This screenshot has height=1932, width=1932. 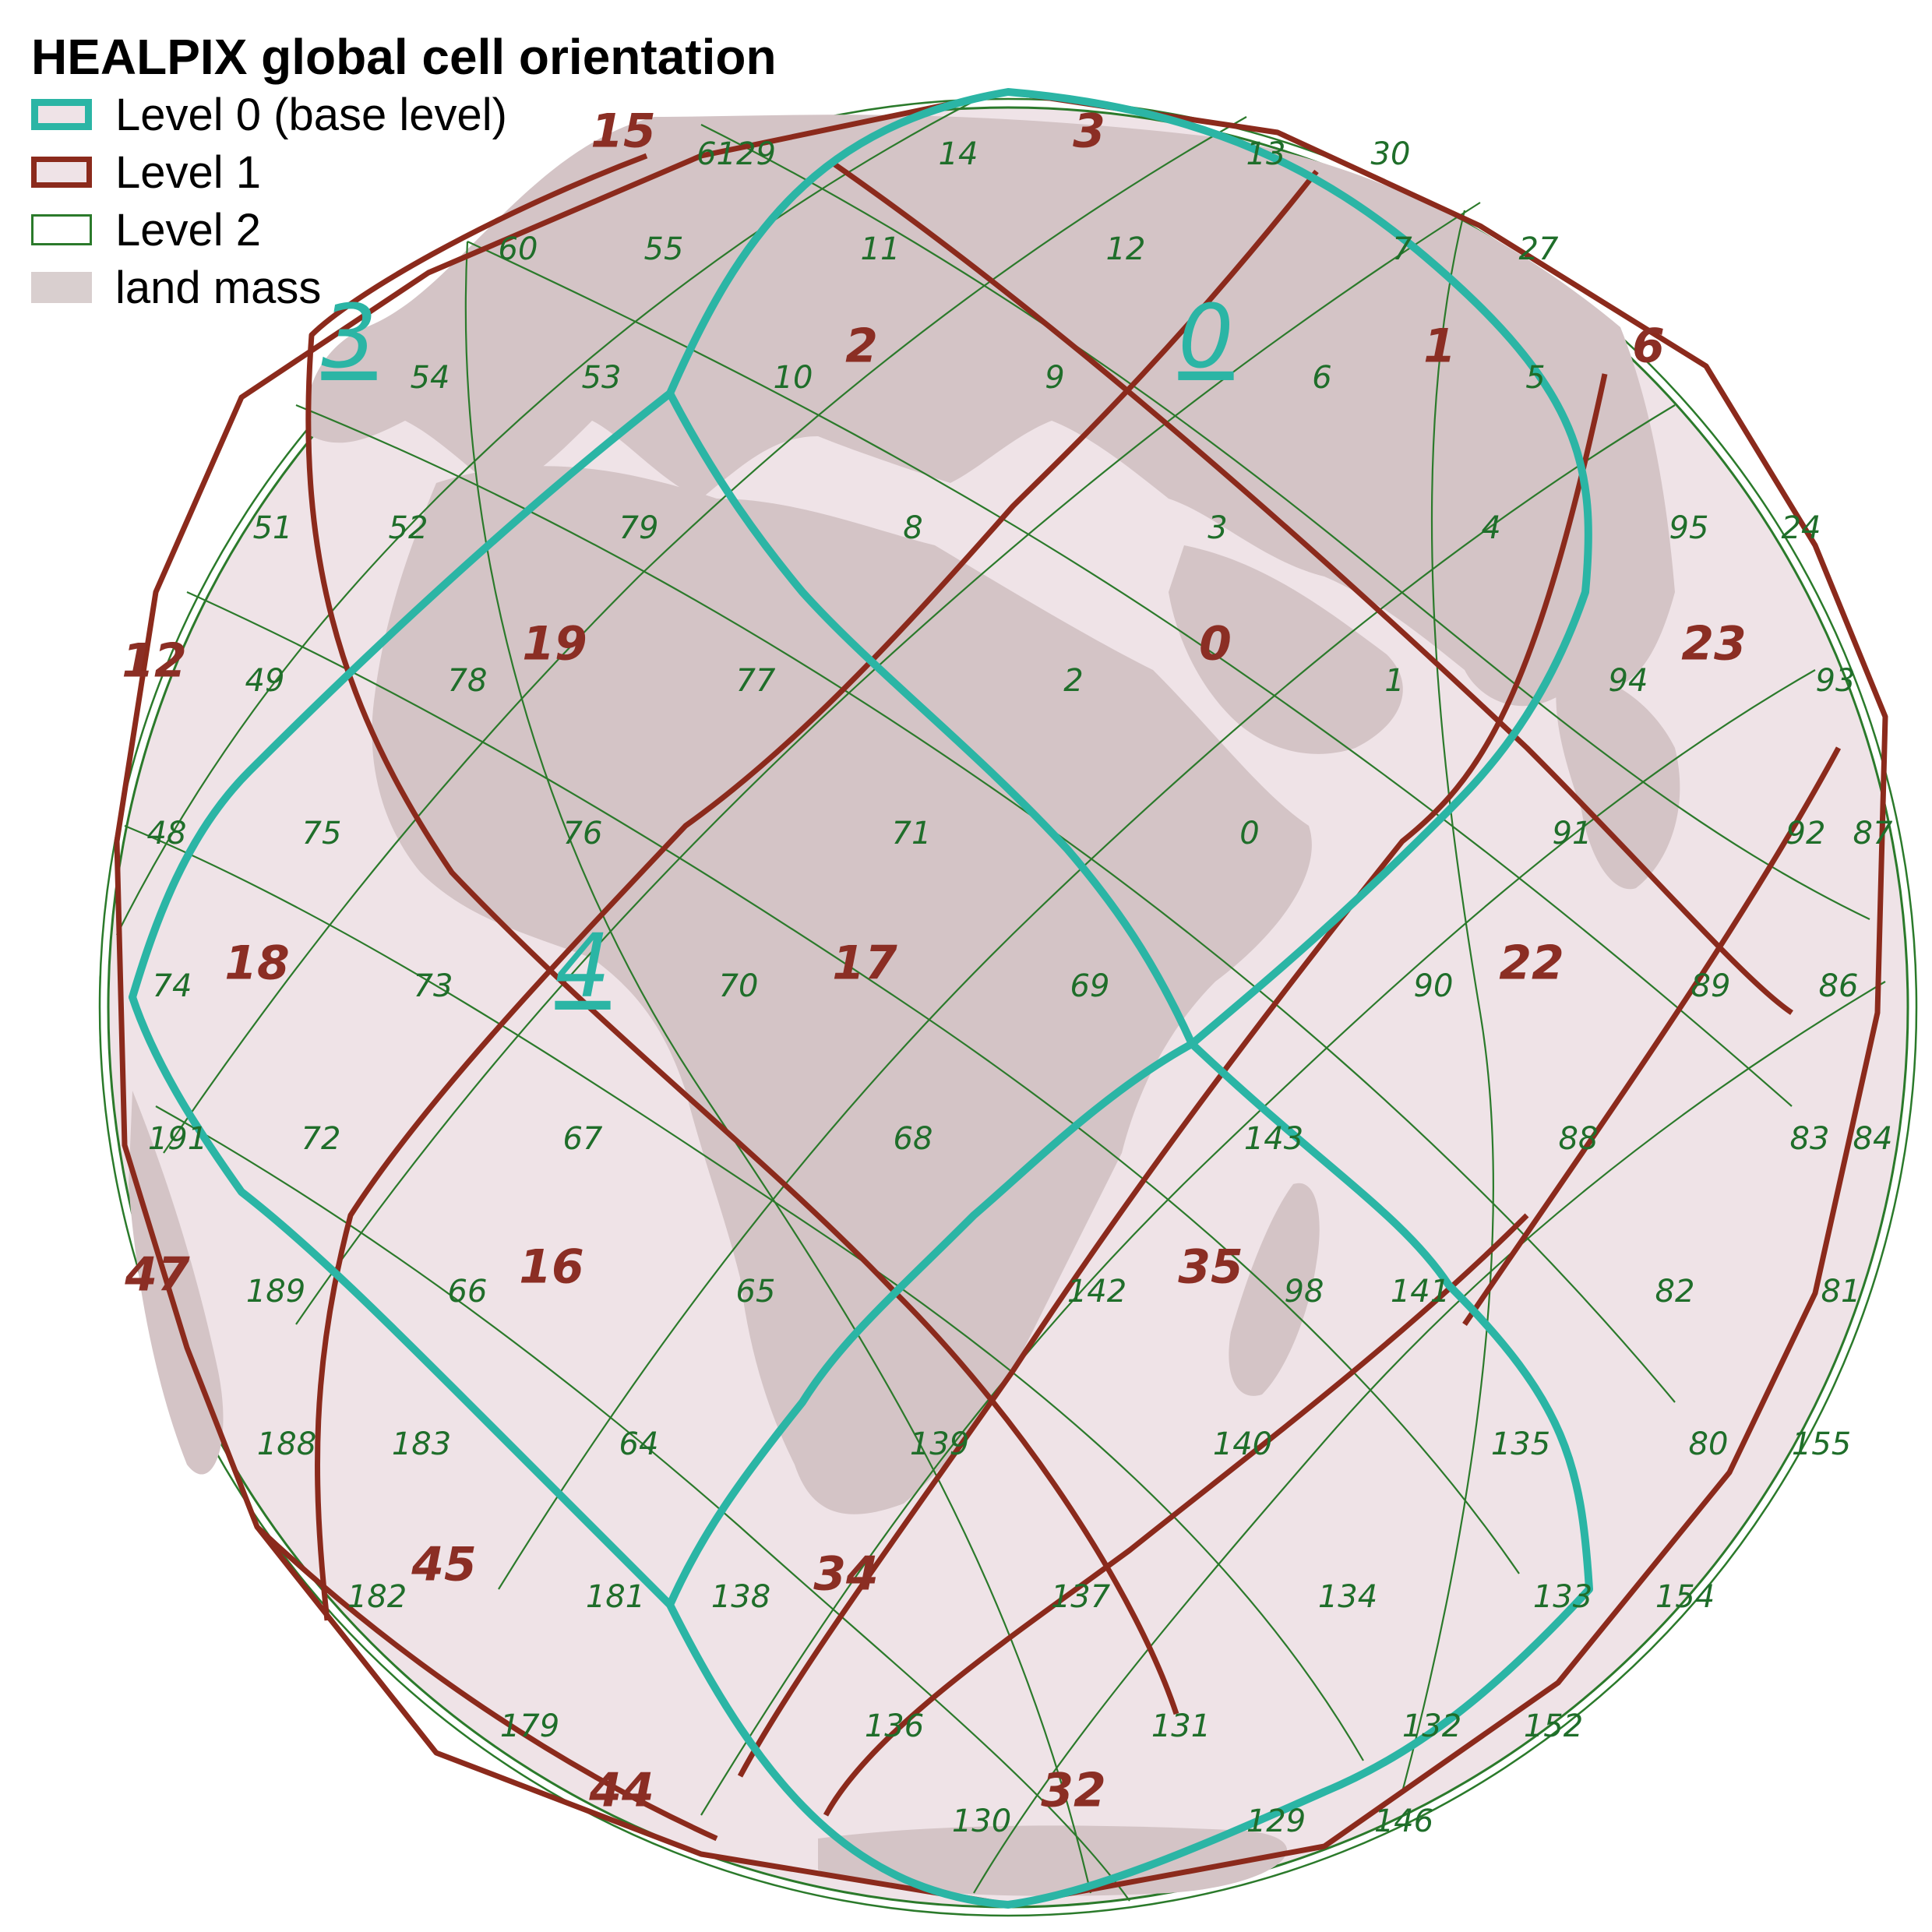 I want to click on level0-cell-label: 0, so click(x=1206, y=337).